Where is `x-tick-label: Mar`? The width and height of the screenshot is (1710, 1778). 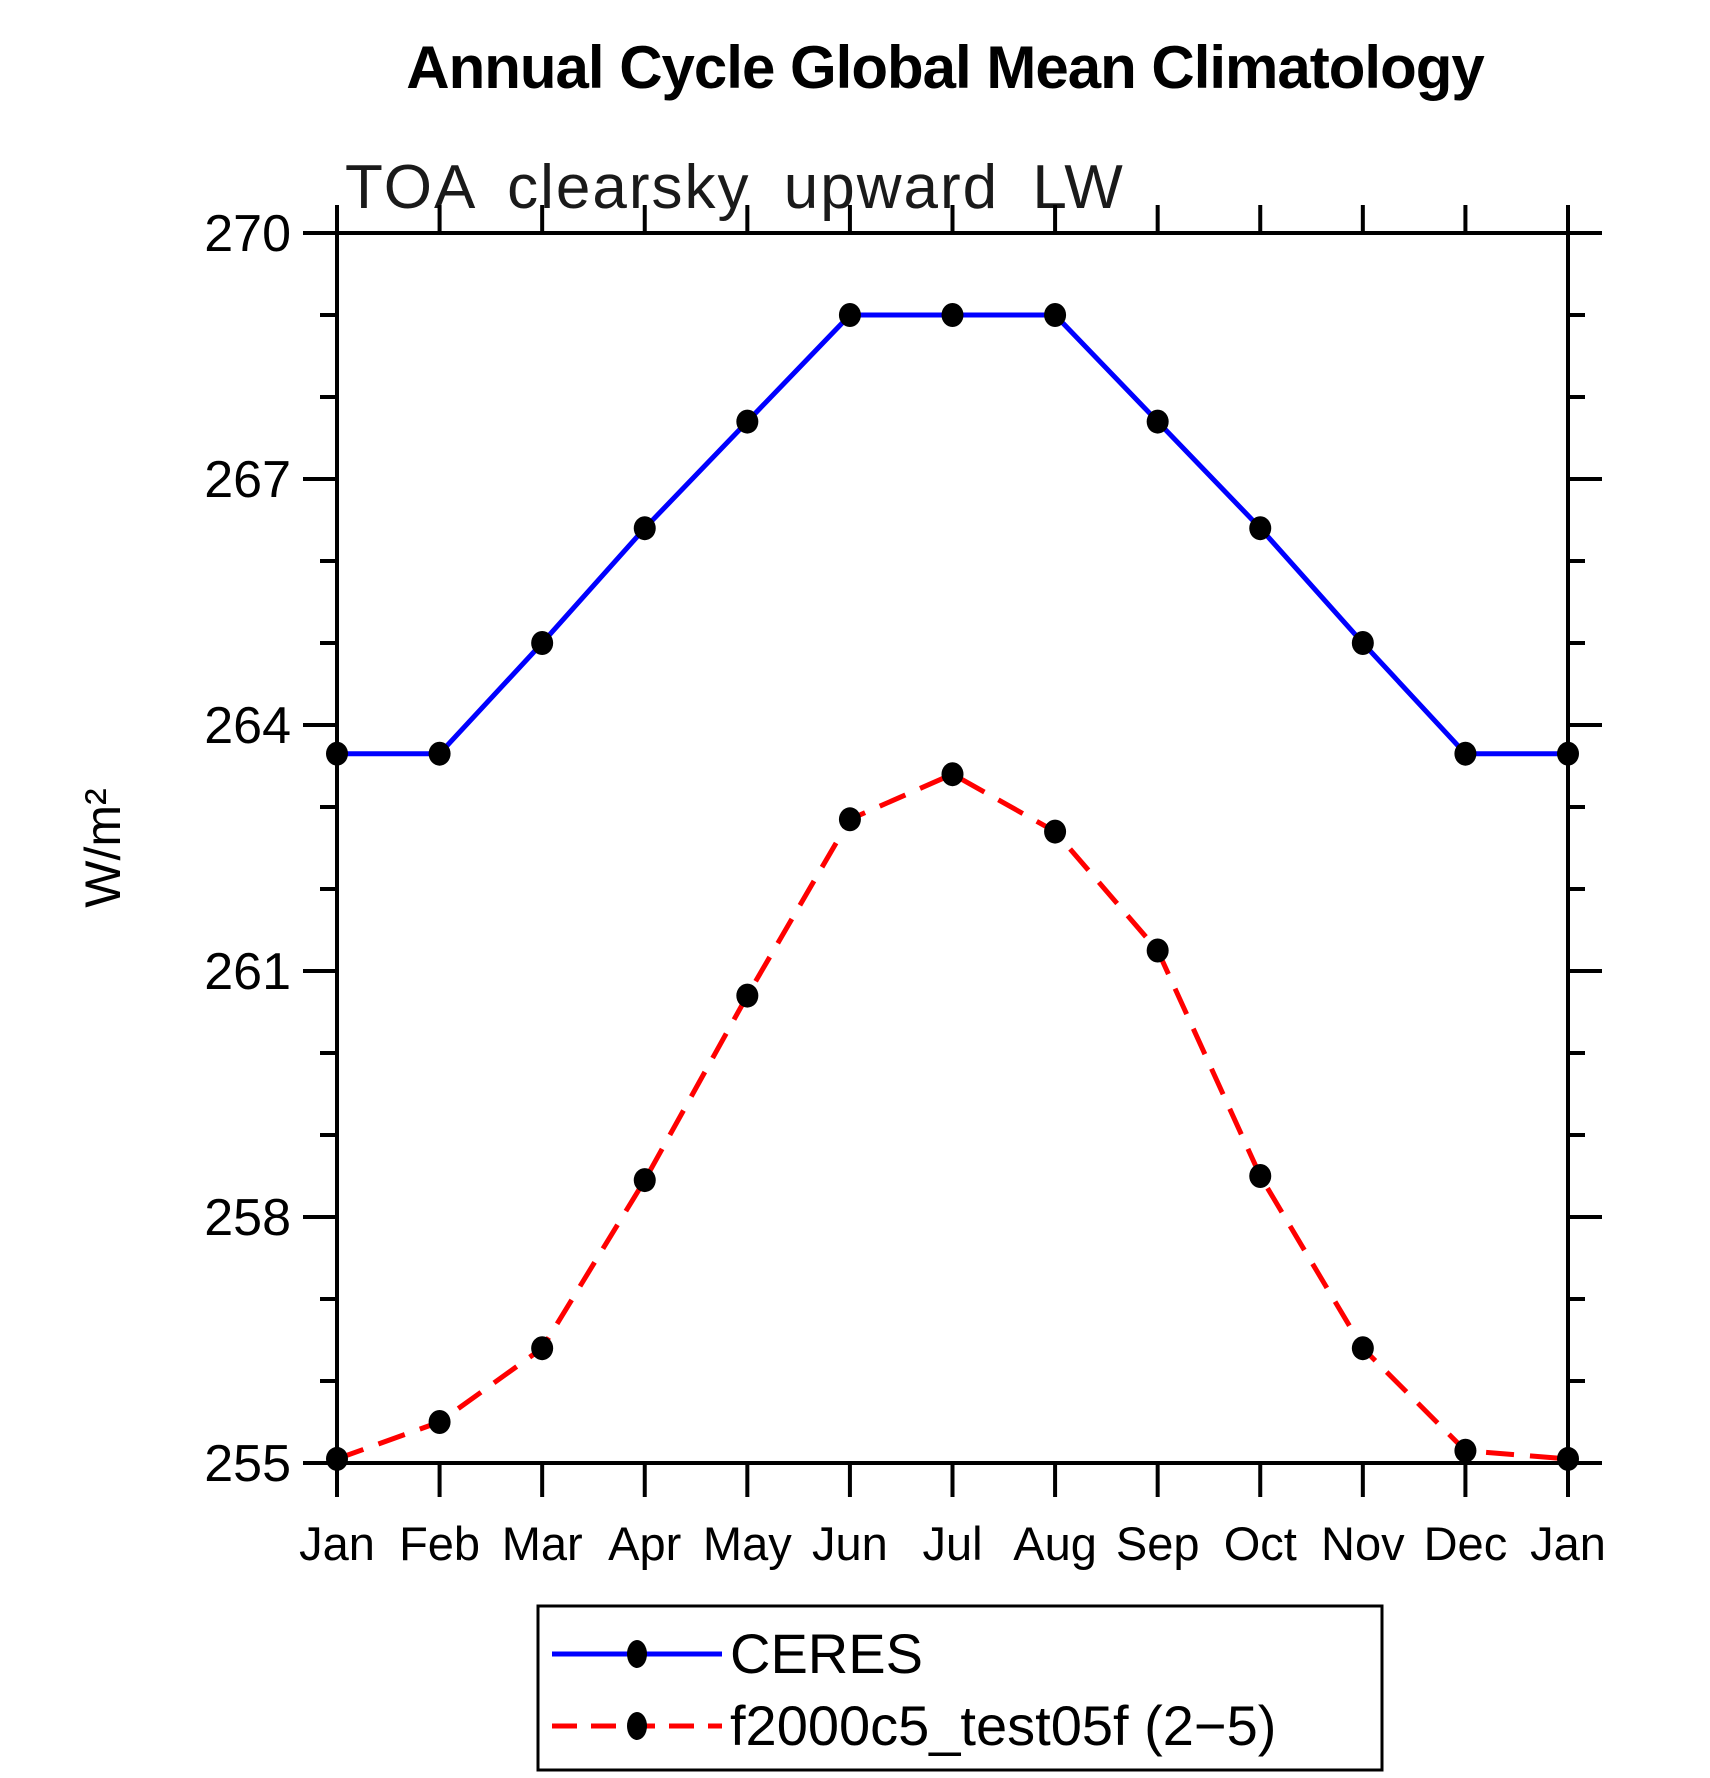
x-tick-label: Mar is located at coordinates (542, 1543).